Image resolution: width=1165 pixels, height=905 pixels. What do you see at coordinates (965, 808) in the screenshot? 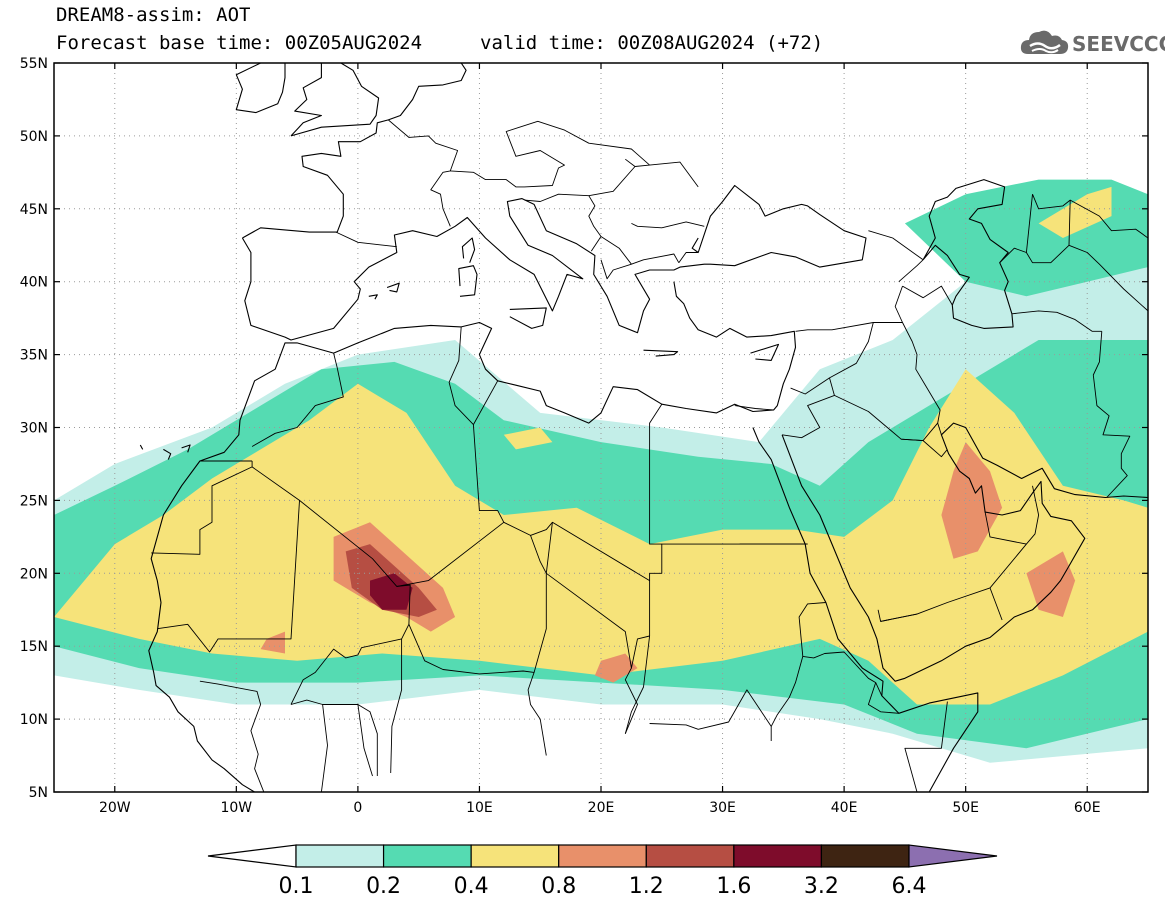
I see `lon-label: 50E` at bounding box center [965, 808].